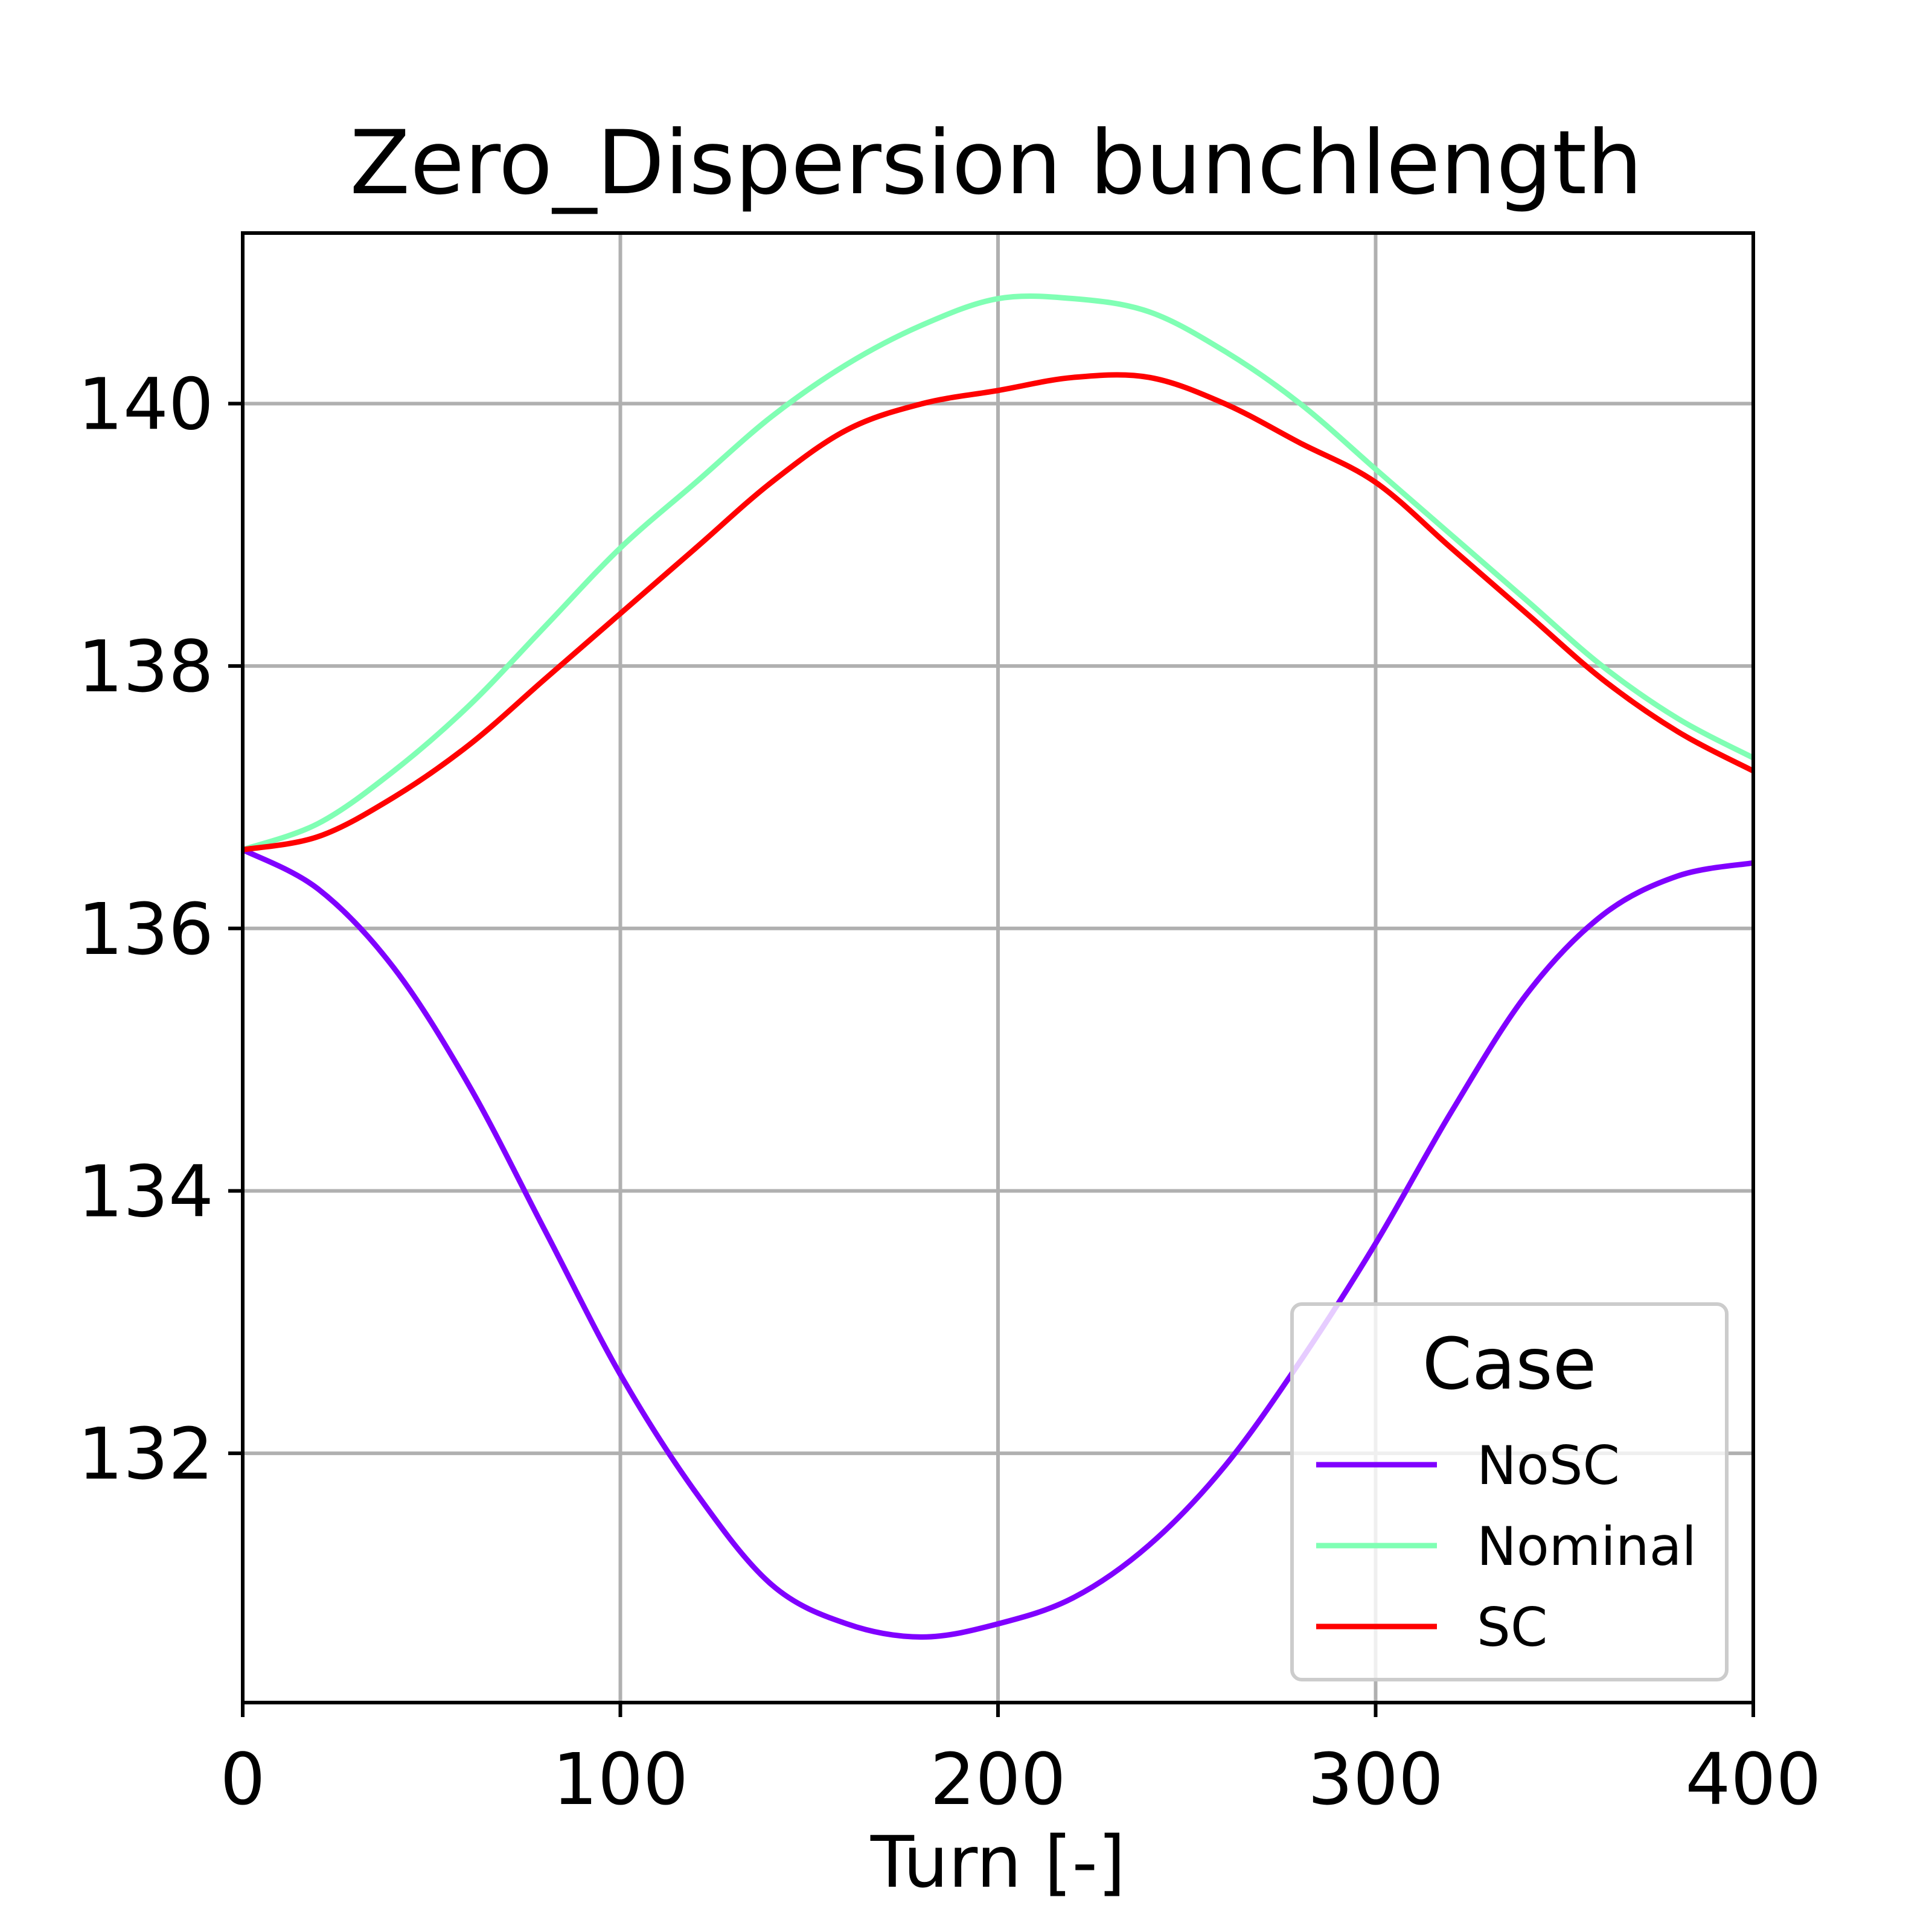  I want to click on x-tick-label: 300, so click(1376, 1779).